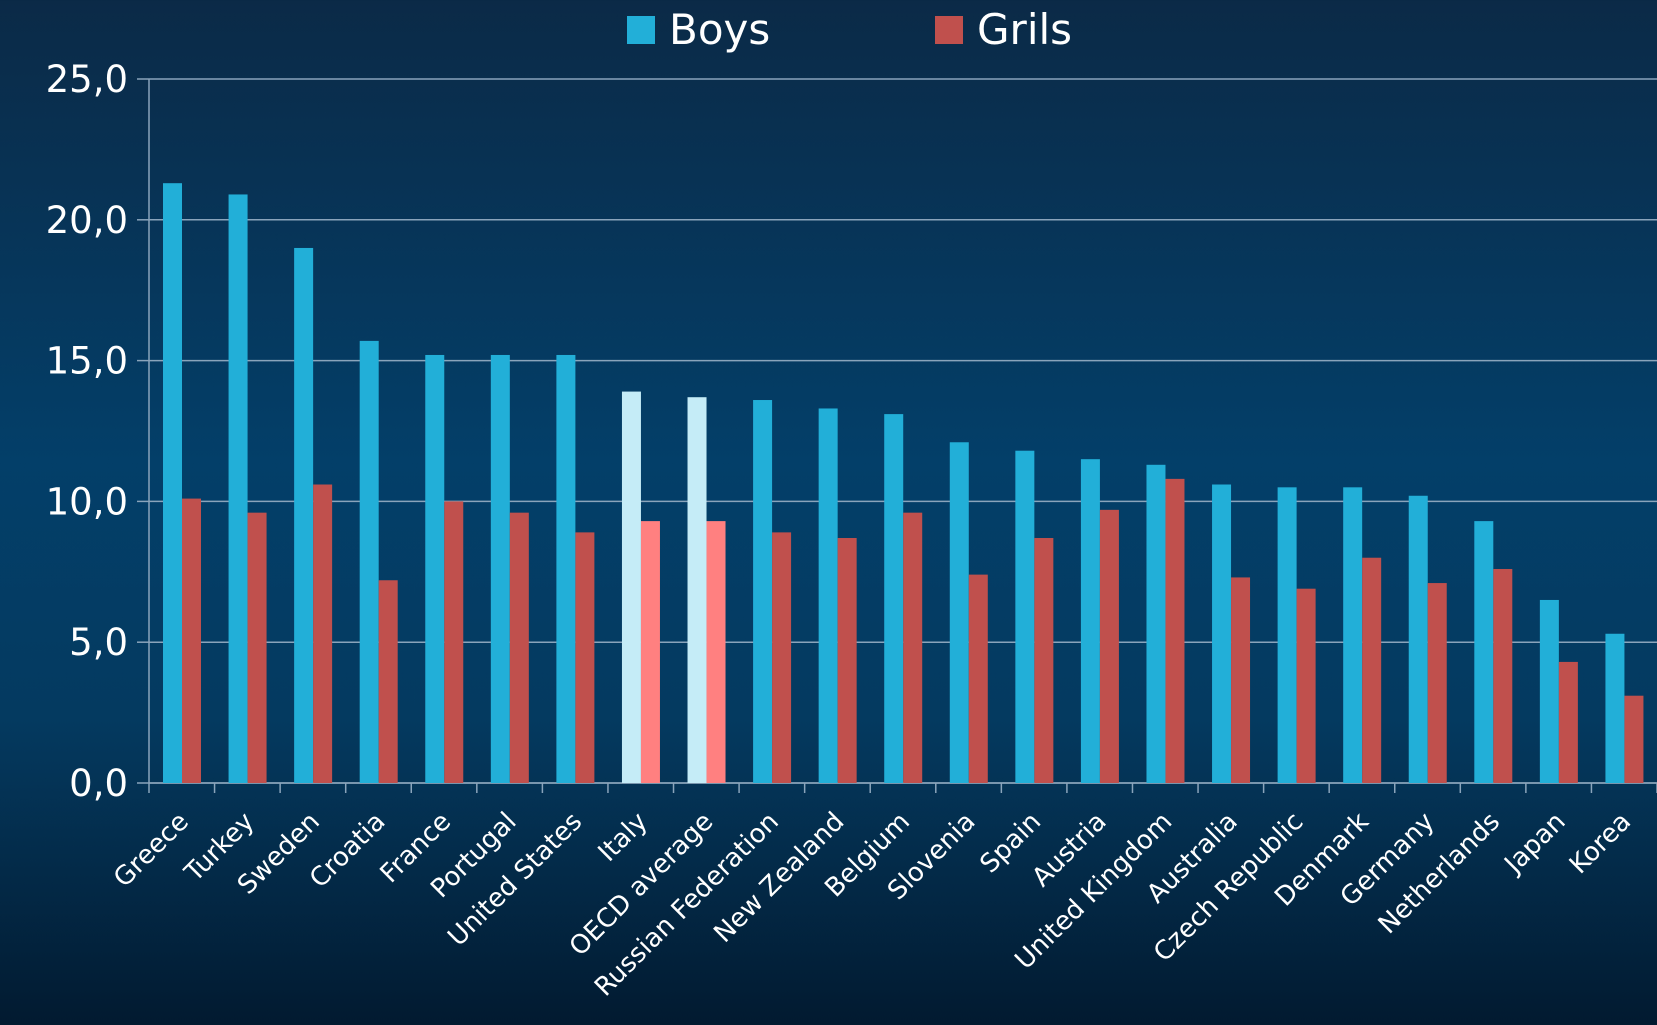 The height and width of the screenshot is (1025, 1657). Describe the element at coordinates (1024, 29) in the screenshot. I see `legend-label: Grils` at that location.